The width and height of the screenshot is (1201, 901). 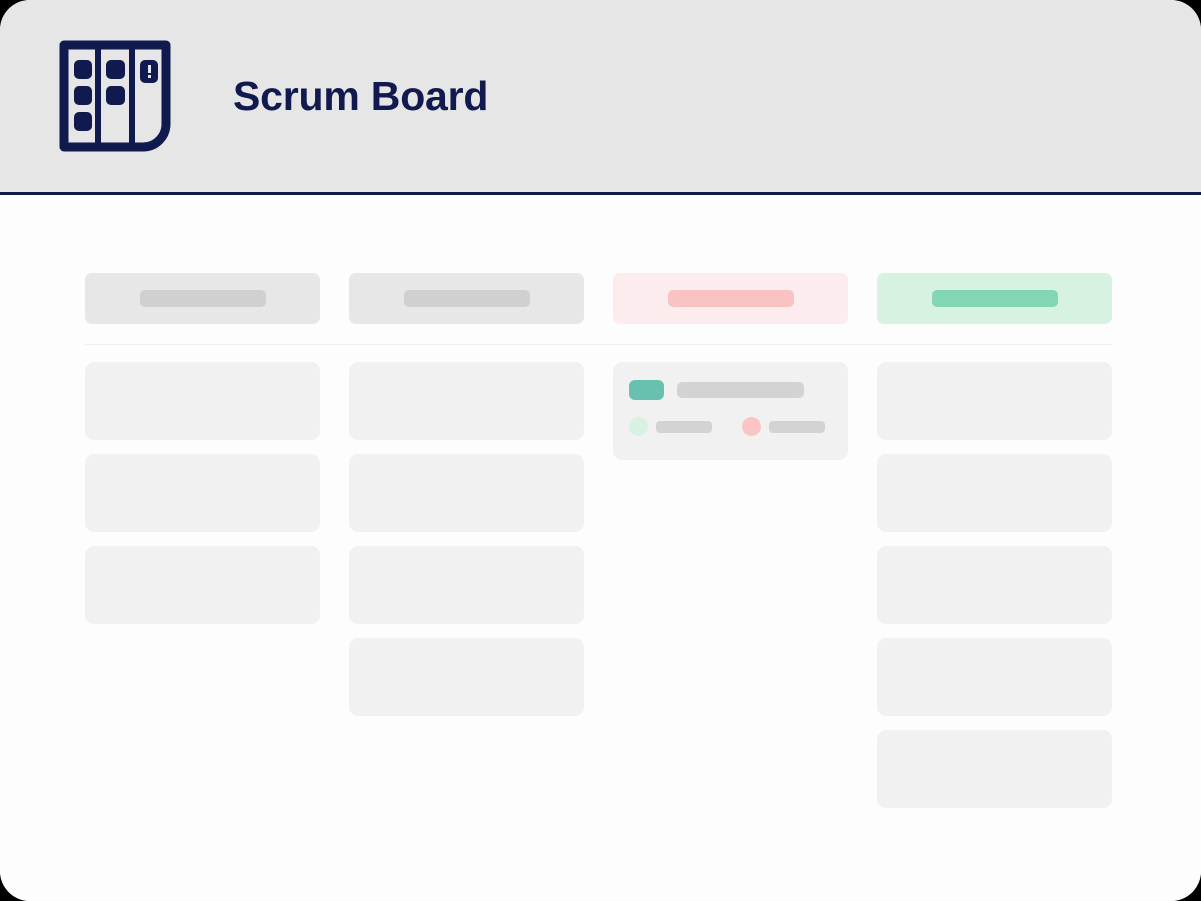 What do you see at coordinates (599, 344) in the screenshot?
I see `board-header-divider` at bounding box center [599, 344].